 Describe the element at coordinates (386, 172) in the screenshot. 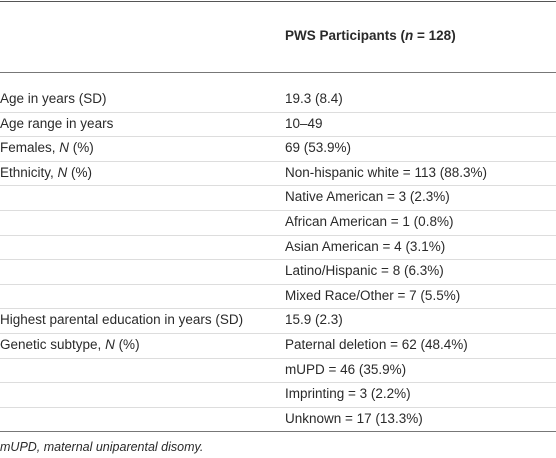

I see `row-value: Non-hispanic white = 113 (88.3%)` at that location.